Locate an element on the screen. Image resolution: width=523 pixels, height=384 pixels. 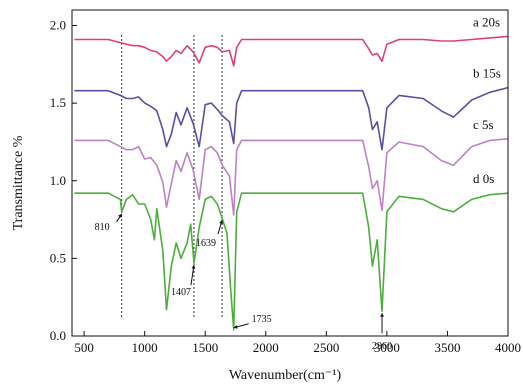
annotation-label: 1735 is located at coordinates (262, 319).